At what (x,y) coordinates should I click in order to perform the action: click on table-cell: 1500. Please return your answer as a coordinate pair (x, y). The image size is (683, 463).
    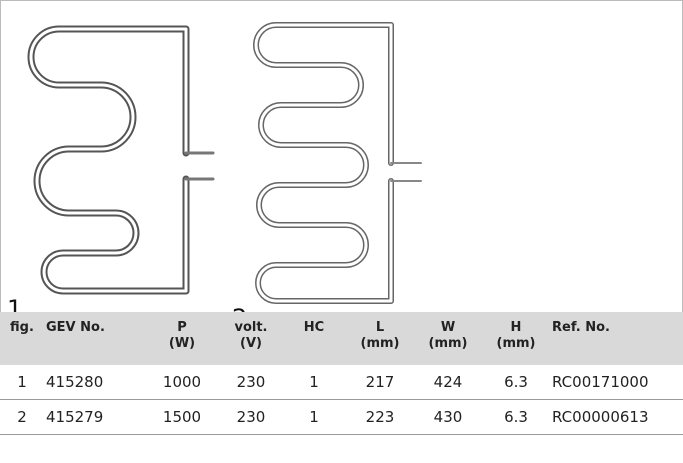
    Looking at the image, I should click on (182, 417).